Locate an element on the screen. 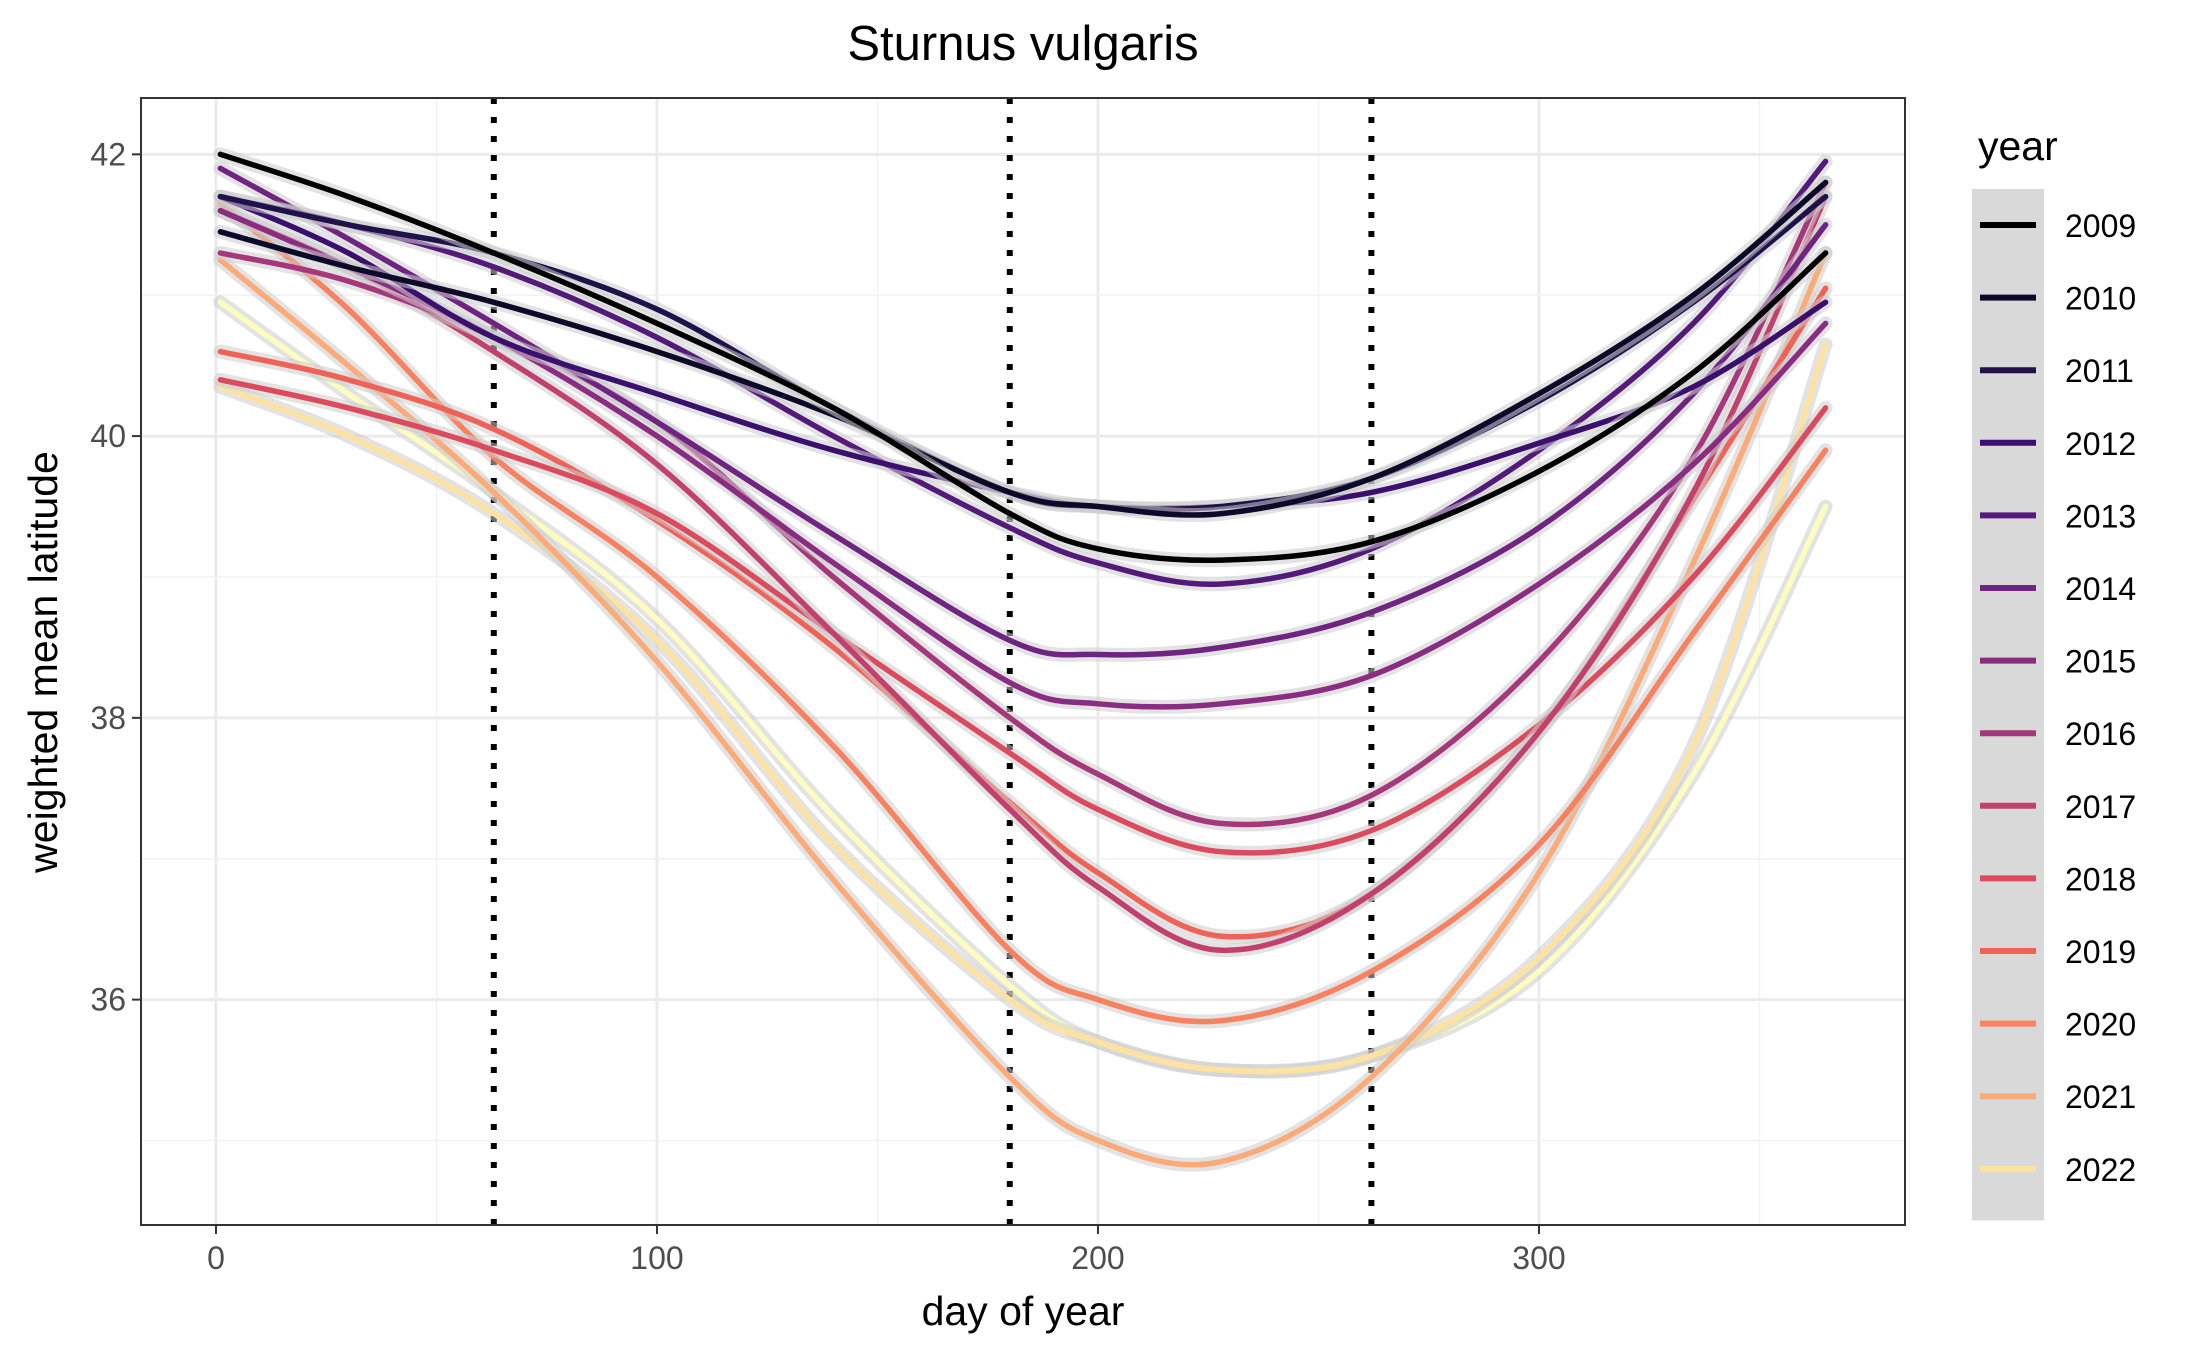 The image size is (2187, 1351). x-tick-label: 100 is located at coordinates (656, 1258).